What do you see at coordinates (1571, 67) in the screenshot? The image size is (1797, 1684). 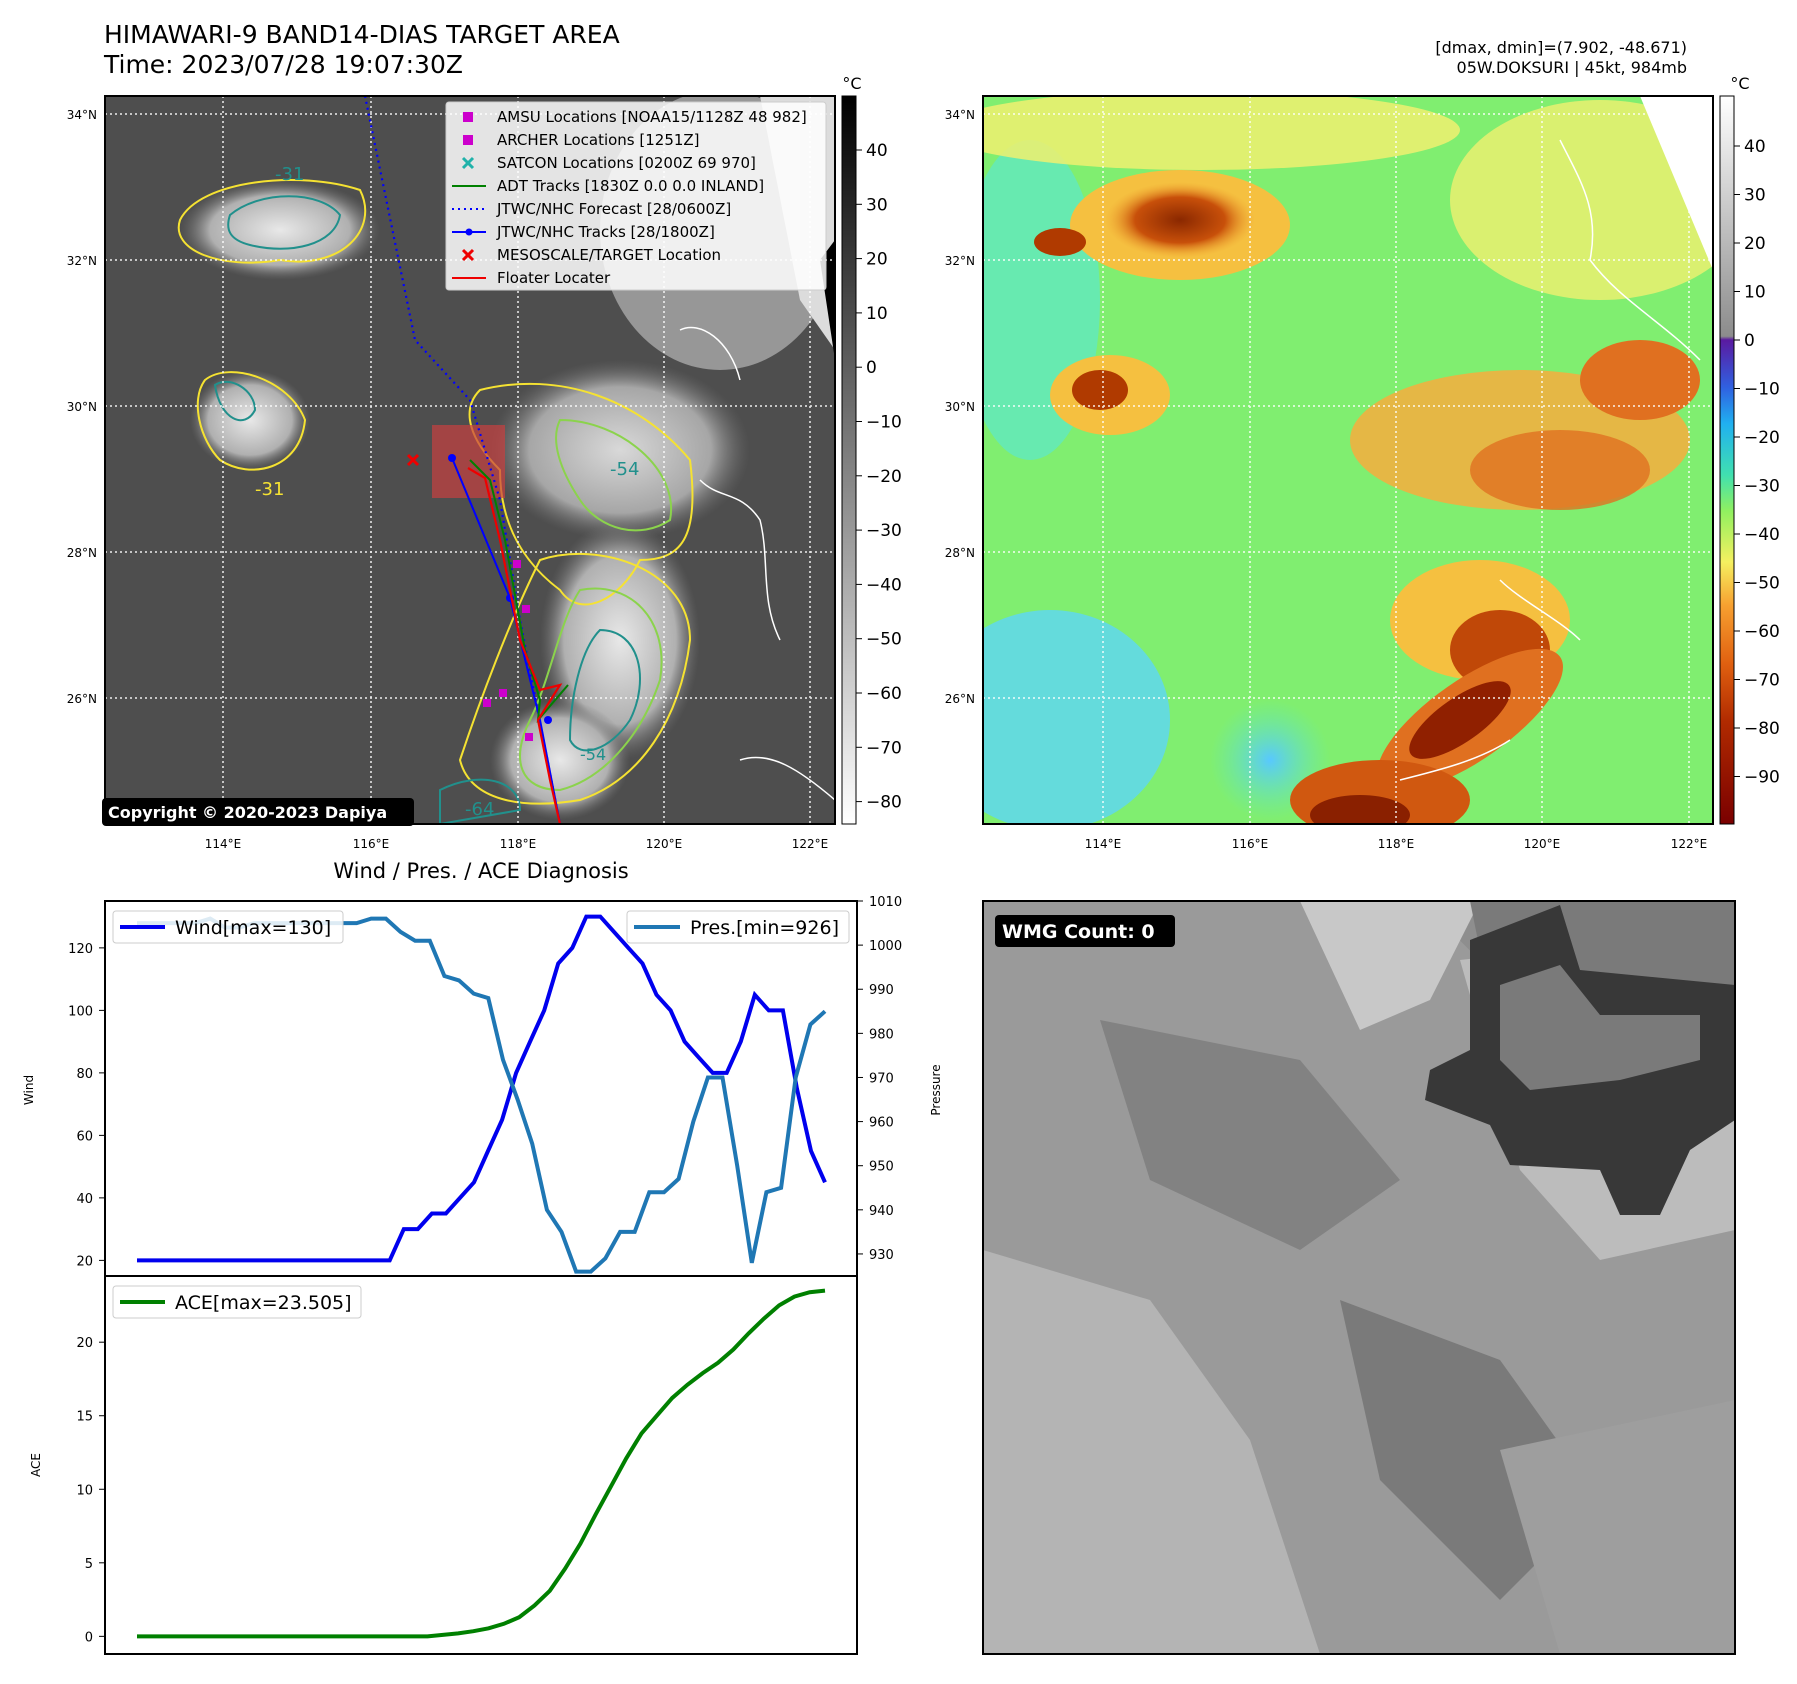 I see `storm-info-label: 05W.DOKSURI | 45kt, 984mb` at bounding box center [1571, 67].